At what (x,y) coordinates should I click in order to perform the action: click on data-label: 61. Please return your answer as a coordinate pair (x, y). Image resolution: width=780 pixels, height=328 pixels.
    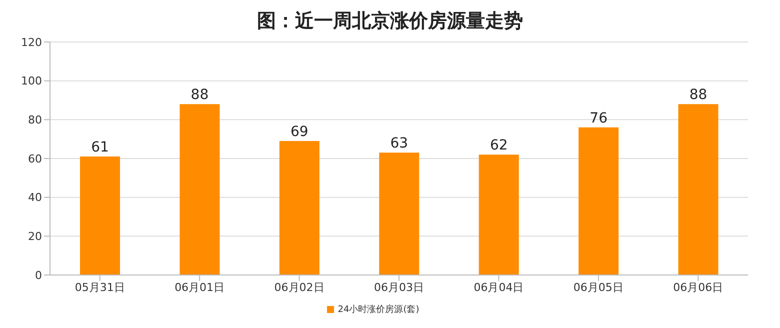
    Looking at the image, I should click on (100, 148).